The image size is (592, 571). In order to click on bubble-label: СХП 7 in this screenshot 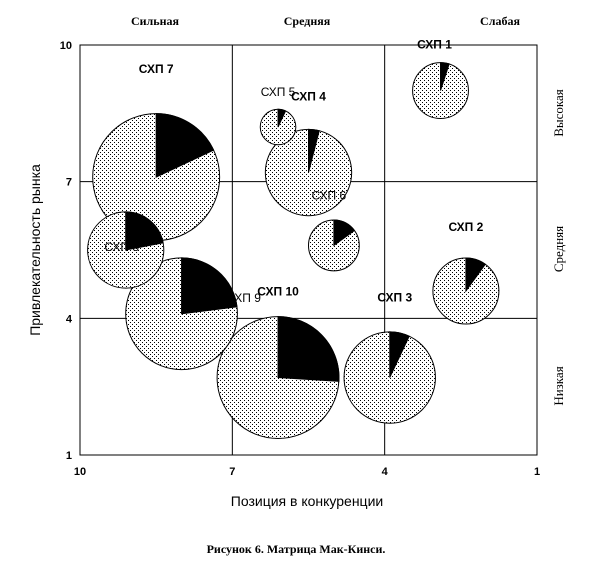, I will do `click(156, 69)`.